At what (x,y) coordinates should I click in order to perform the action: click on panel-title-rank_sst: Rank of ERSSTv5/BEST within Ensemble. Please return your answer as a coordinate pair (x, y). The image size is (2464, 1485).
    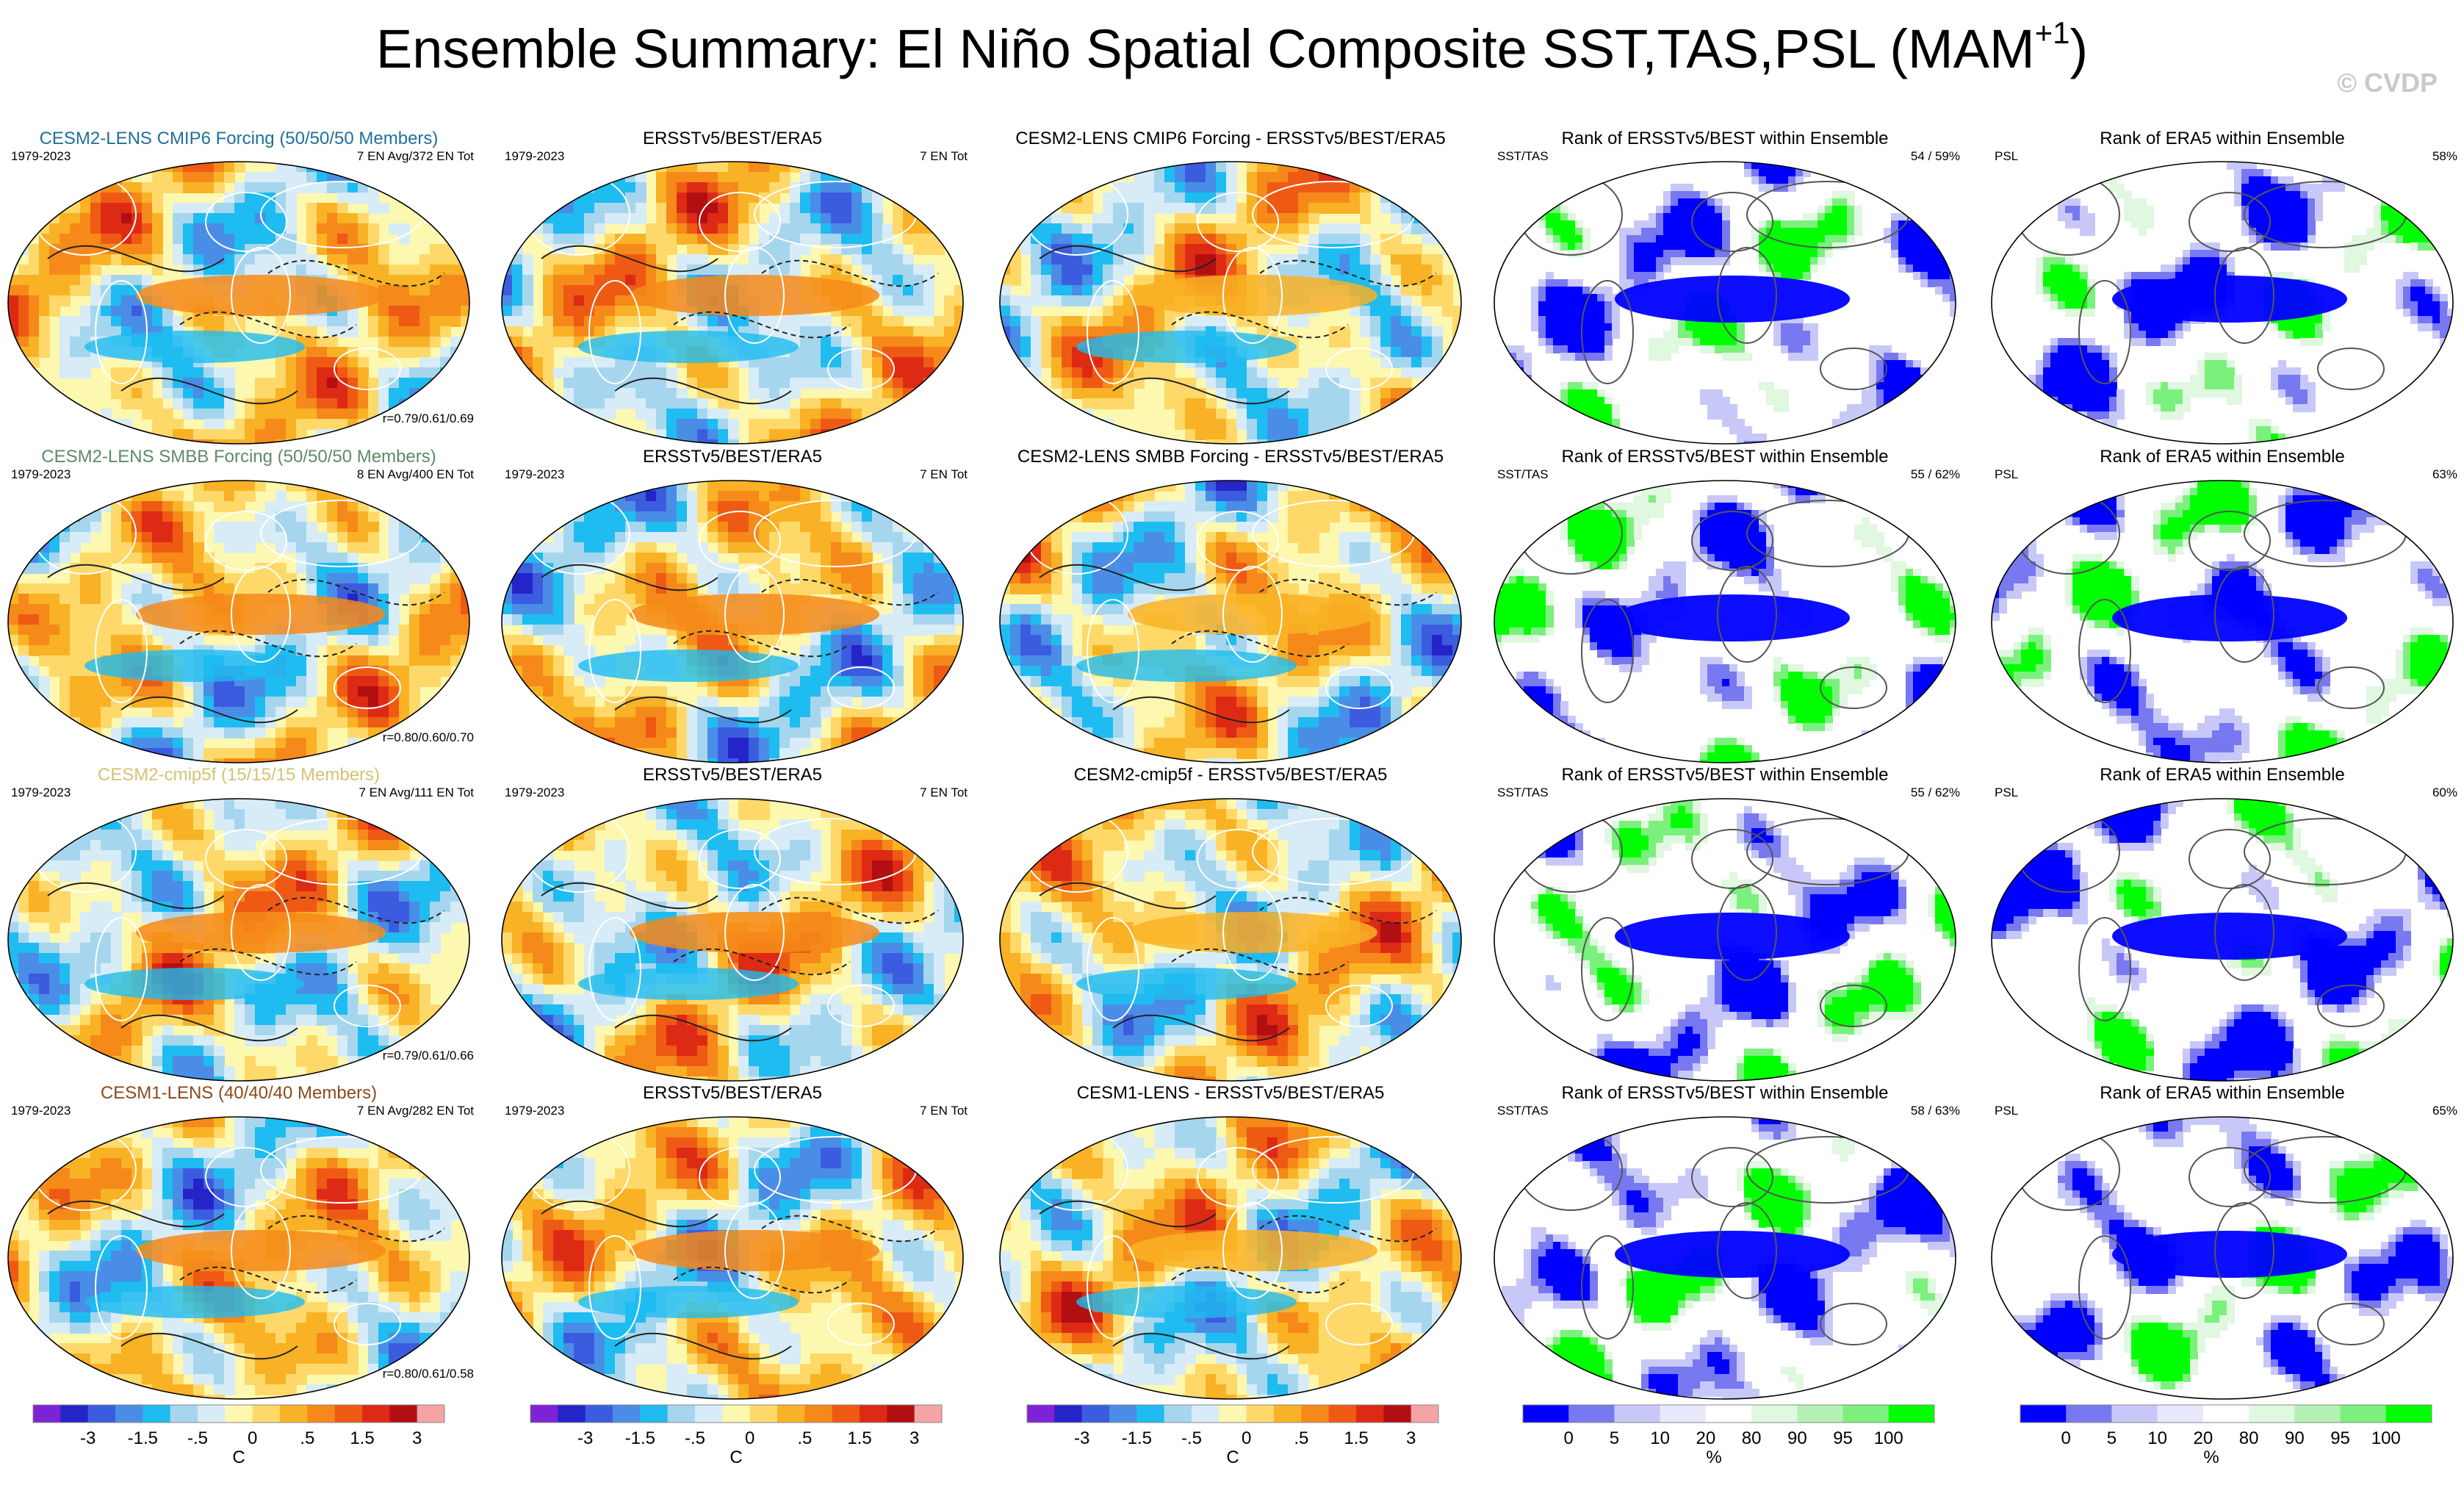
    Looking at the image, I should click on (1725, 457).